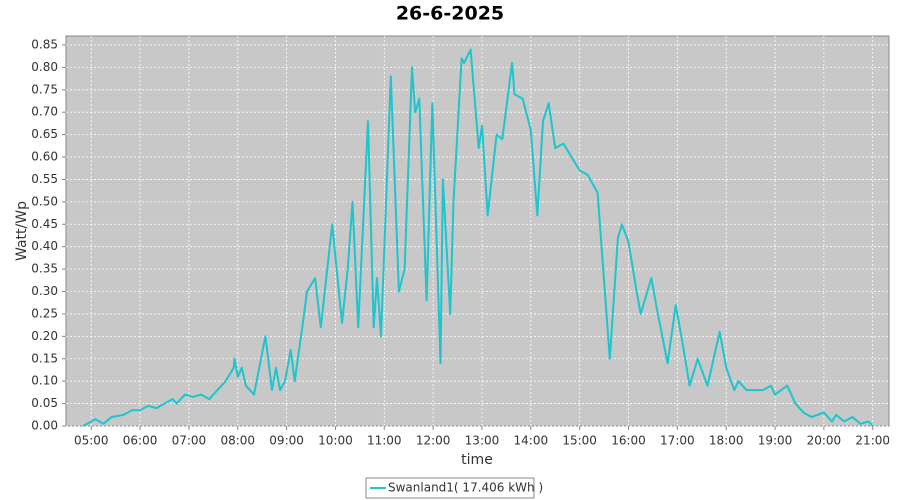 The width and height of the screenshot is (900, 500). I want to click on x-tick-label: 11:00, so click(384, 441).